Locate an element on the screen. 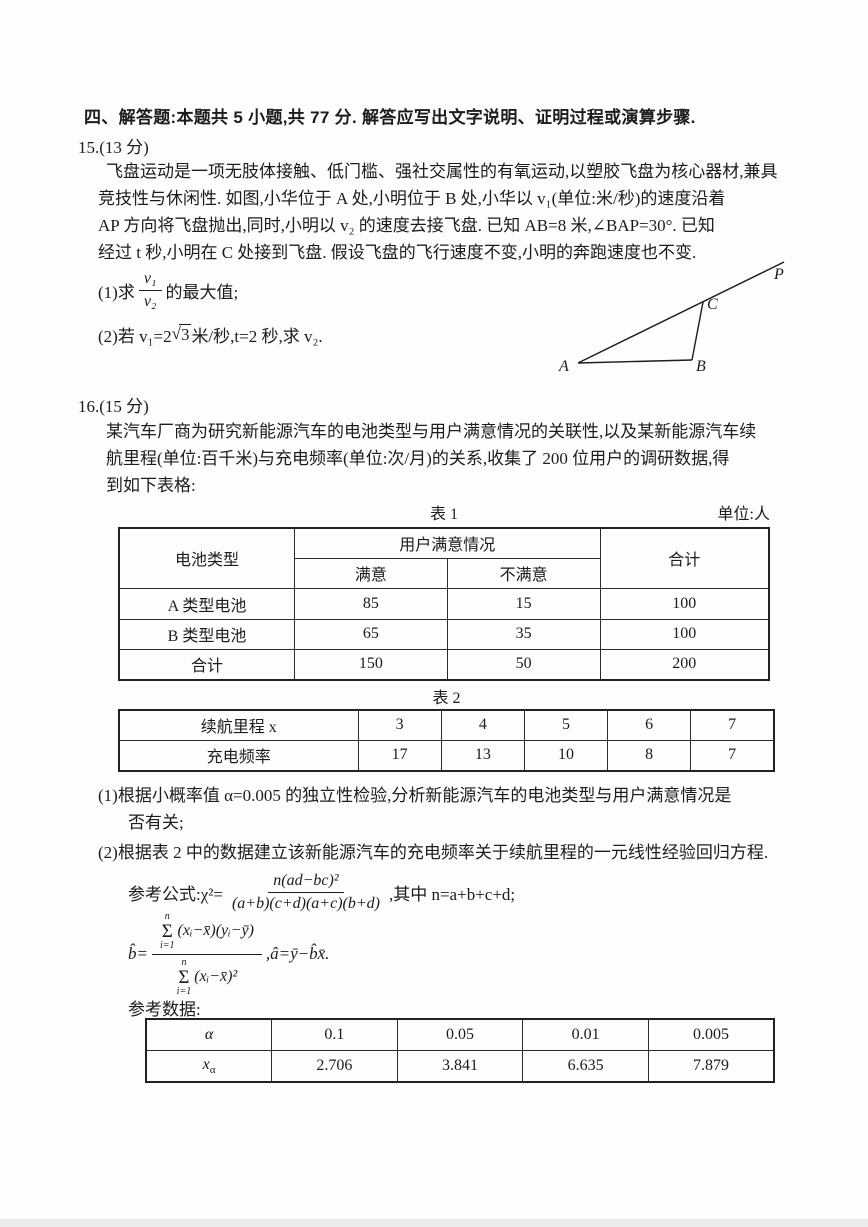 This screenshot has width=868, height=1227. x-base: x is located at coordinates (206, 1064).